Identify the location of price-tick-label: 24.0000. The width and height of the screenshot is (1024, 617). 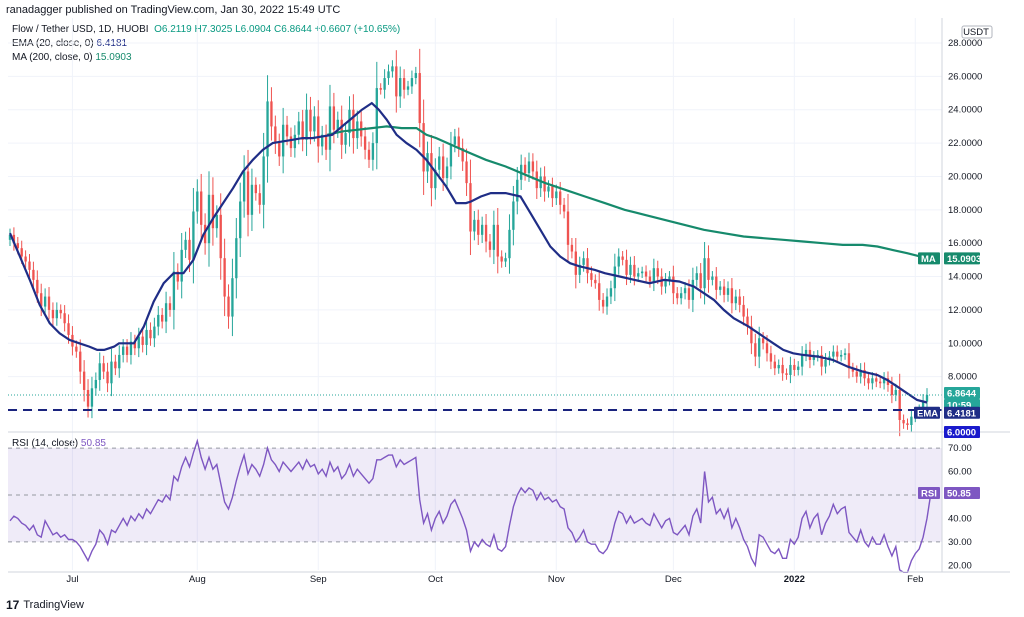
(965, 110).